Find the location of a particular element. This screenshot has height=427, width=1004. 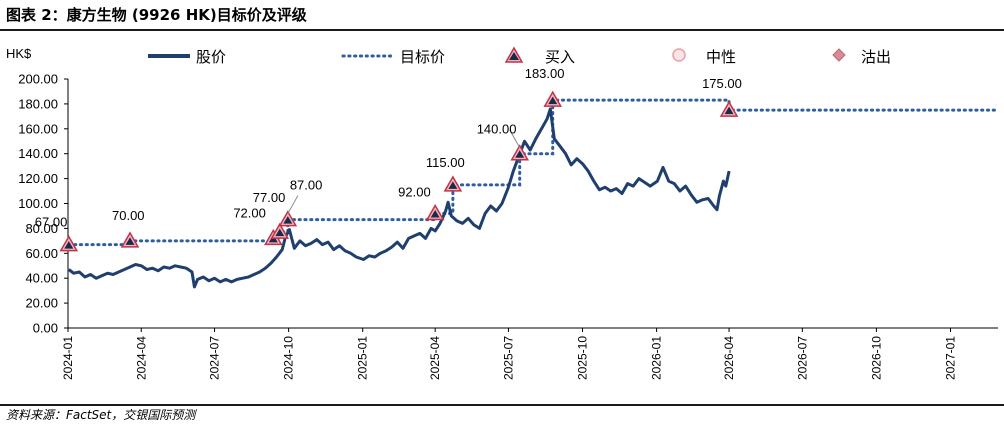

target-price-label: 70.00 is located at coordinates (128, 215).